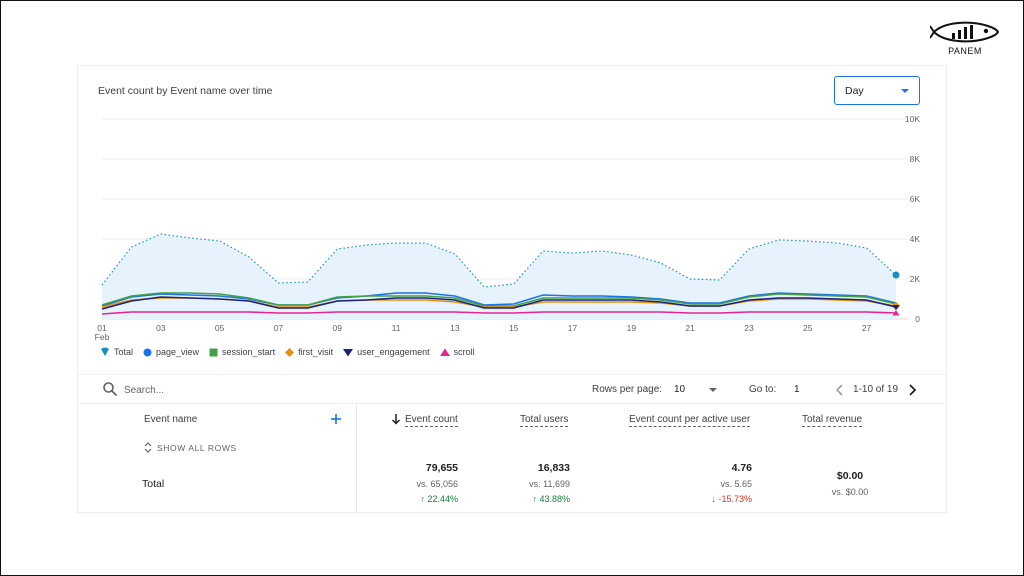 This screenshot has height=576, width=1024. I want to click on x-tick-label: 11, so click(396, 328).